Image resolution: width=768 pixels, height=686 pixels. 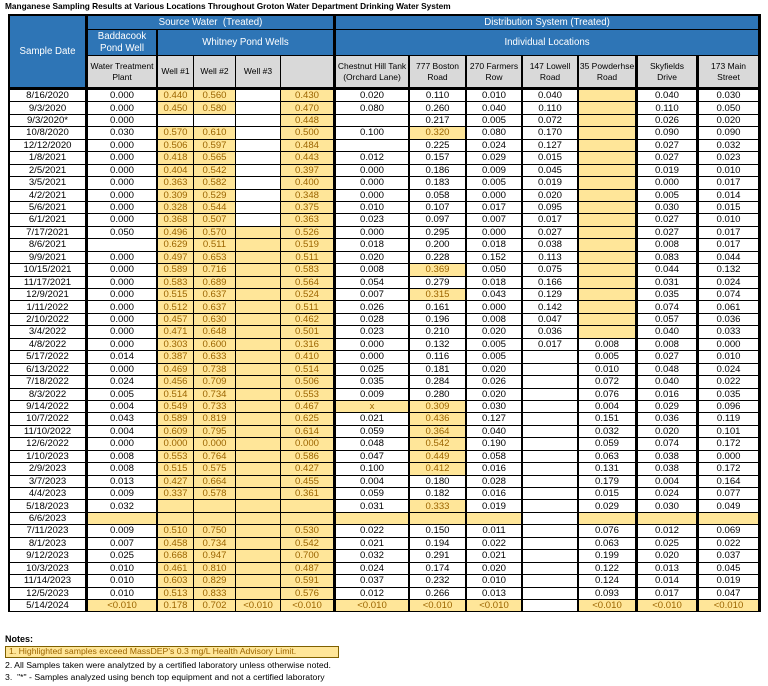 I want to click on value-cell: 0.008, so click(x=669, y=245).